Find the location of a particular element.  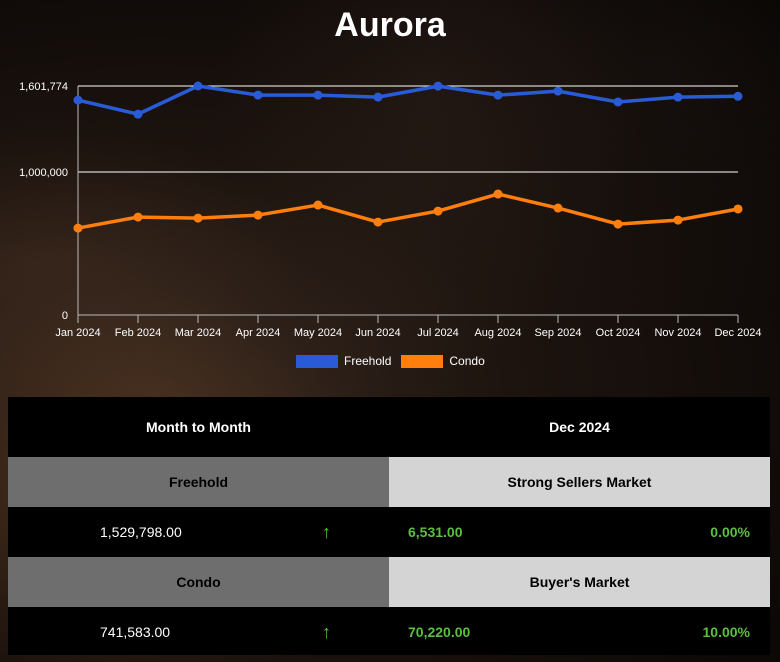

svg-text: 1,000,000 is located at coordinates (43, 173).